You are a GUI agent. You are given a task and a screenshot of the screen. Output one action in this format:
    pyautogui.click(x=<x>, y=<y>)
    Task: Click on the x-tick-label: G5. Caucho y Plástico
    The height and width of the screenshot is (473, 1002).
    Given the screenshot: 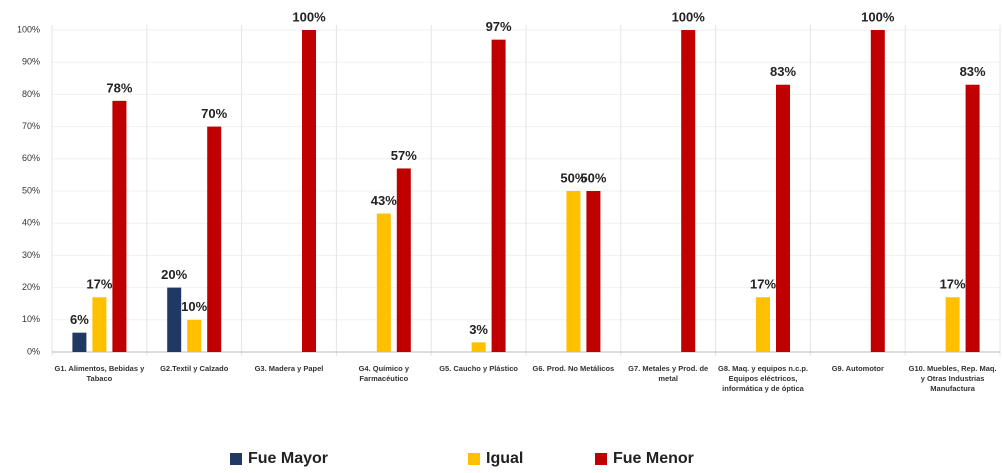 What is the action you would take?
    pyautogui.click(x=478, y=368)
    